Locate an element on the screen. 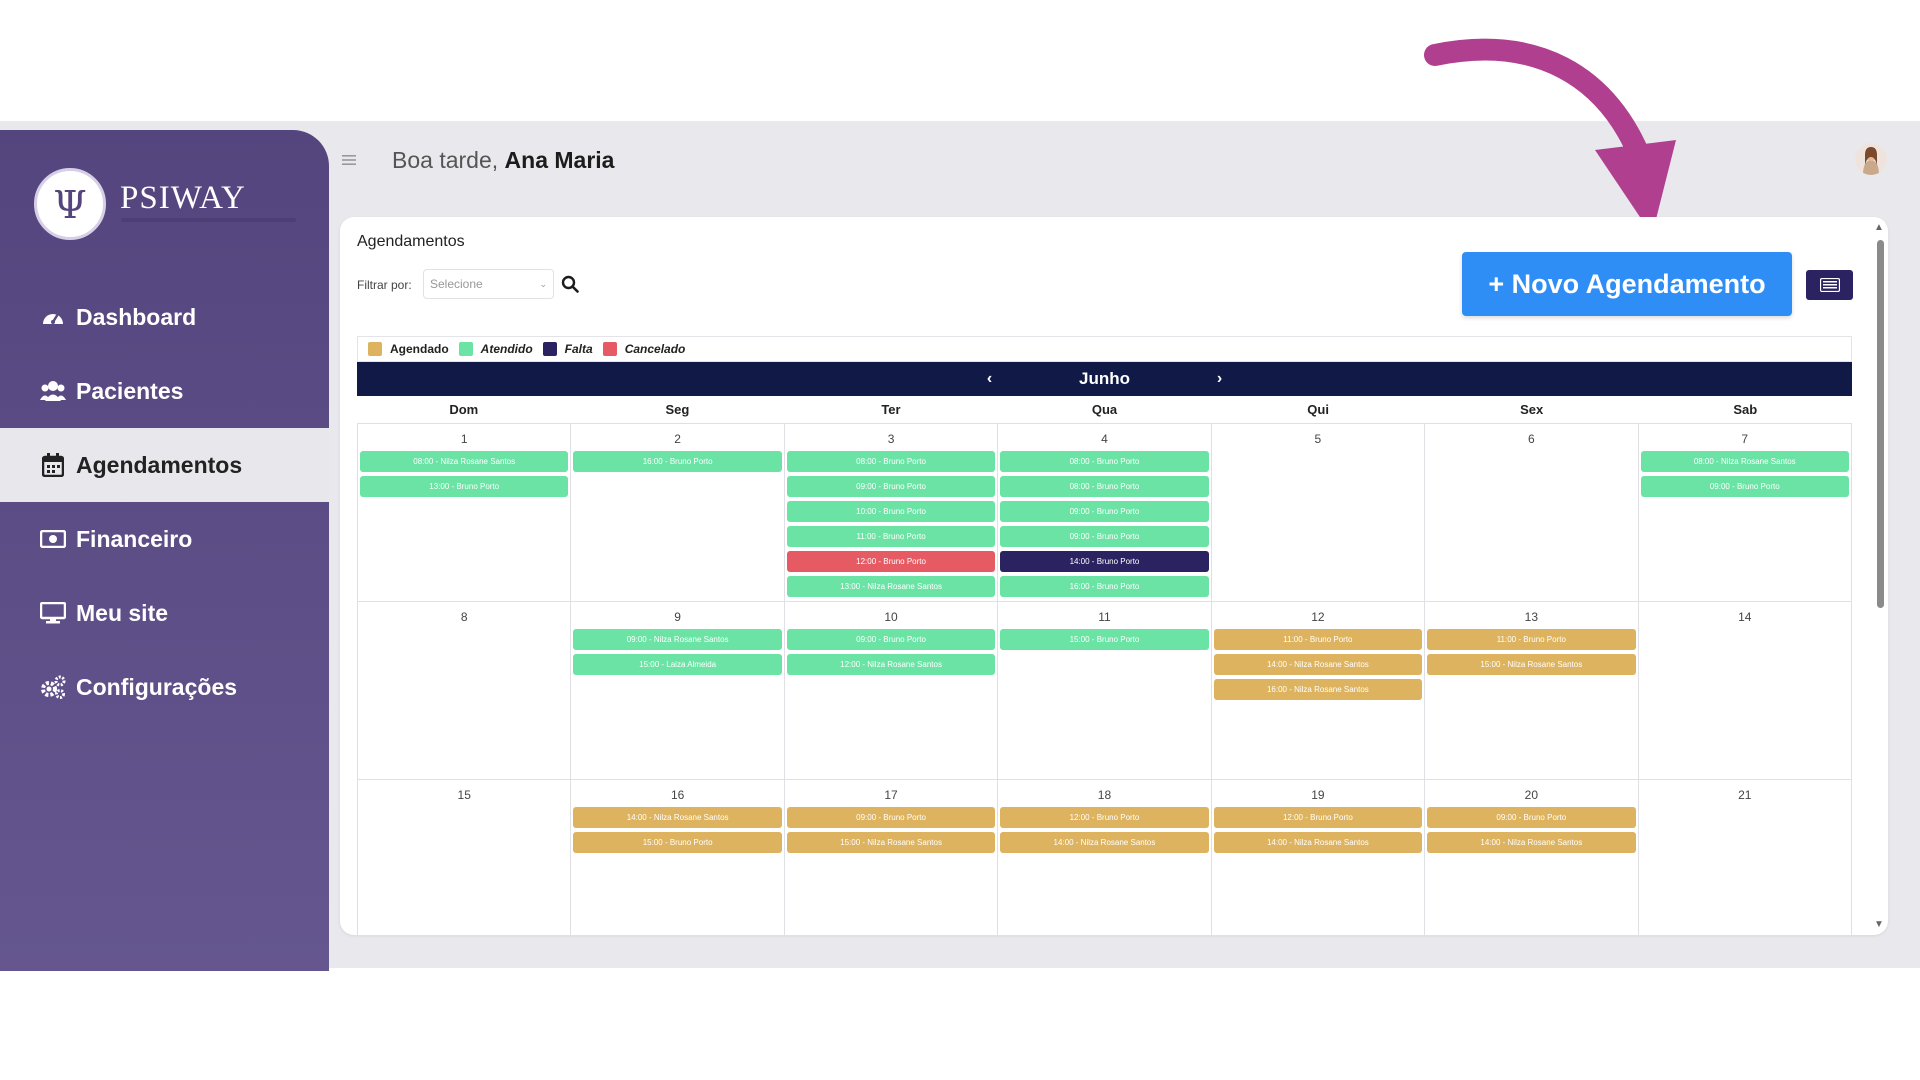 Image resolution: width=1920 pixels, height=1080 pixels. sidebar-item-meu-site: Meu site is located at coordinates (164, 613).